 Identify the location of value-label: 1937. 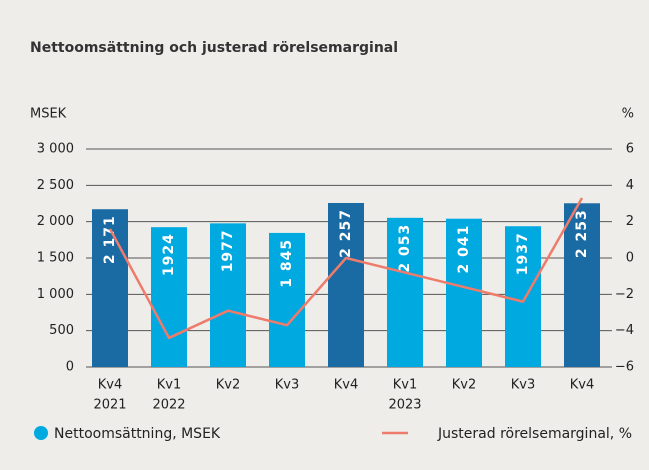
(523, 253).